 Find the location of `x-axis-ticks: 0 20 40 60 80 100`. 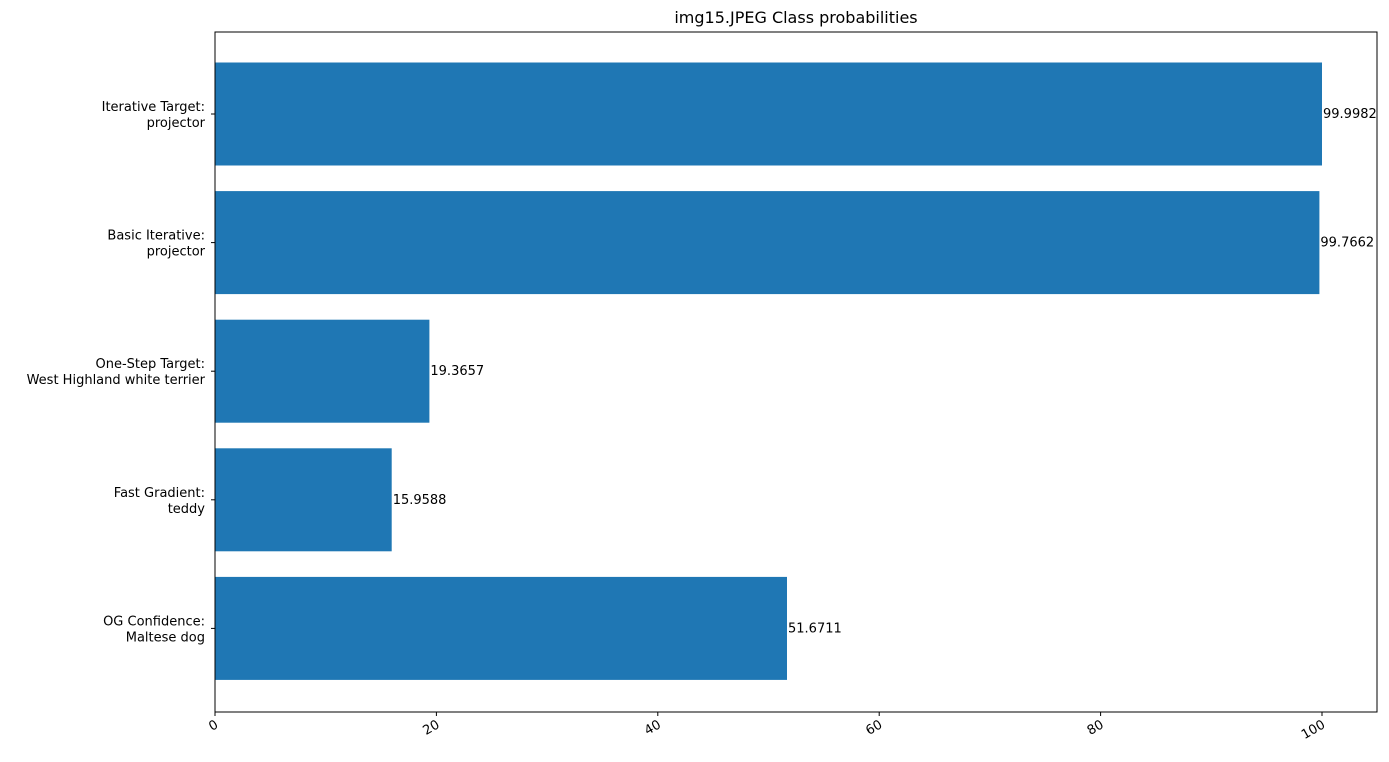

x-axis-ticks: 0 20 40 60 80 100 is located at coordinates (767, 727).